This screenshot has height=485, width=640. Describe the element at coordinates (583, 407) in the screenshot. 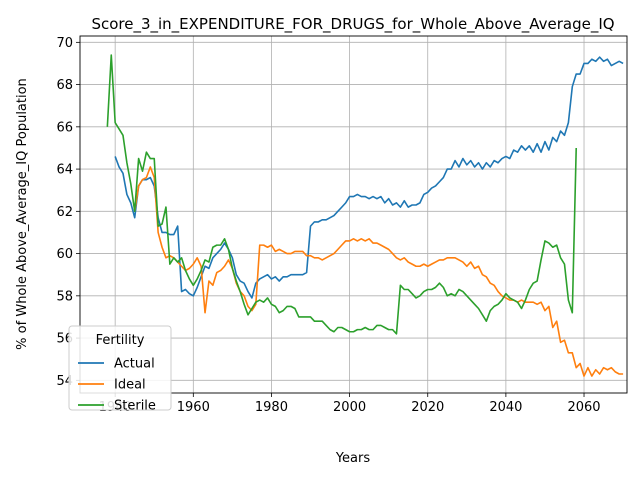

I see `x-tick-label: 2060` at that location.